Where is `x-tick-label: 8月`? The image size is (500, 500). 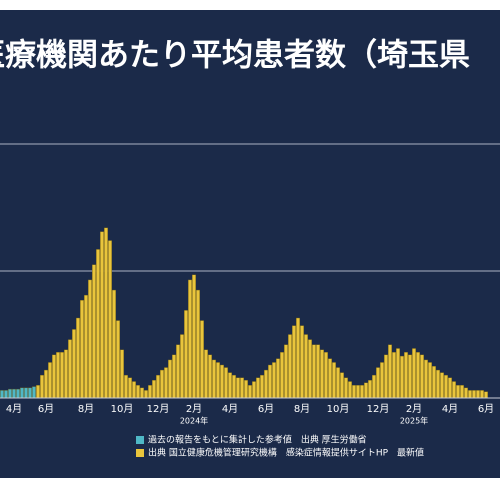 x-tick-label: 8月 is located at coordinates (86, 409).